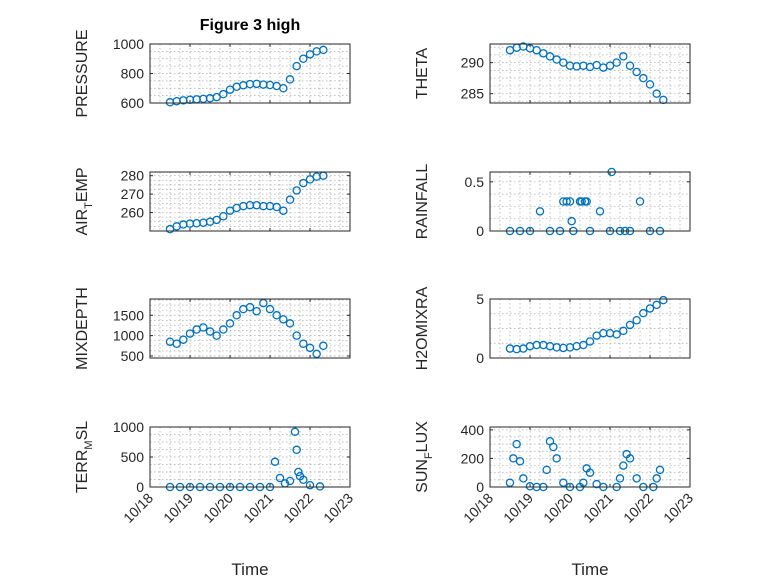 The image size is (778, 583). Describe the element at coordinates (82, 73) in the screenshot. I see `y-axis-label-main: PRESSURE` at that location.